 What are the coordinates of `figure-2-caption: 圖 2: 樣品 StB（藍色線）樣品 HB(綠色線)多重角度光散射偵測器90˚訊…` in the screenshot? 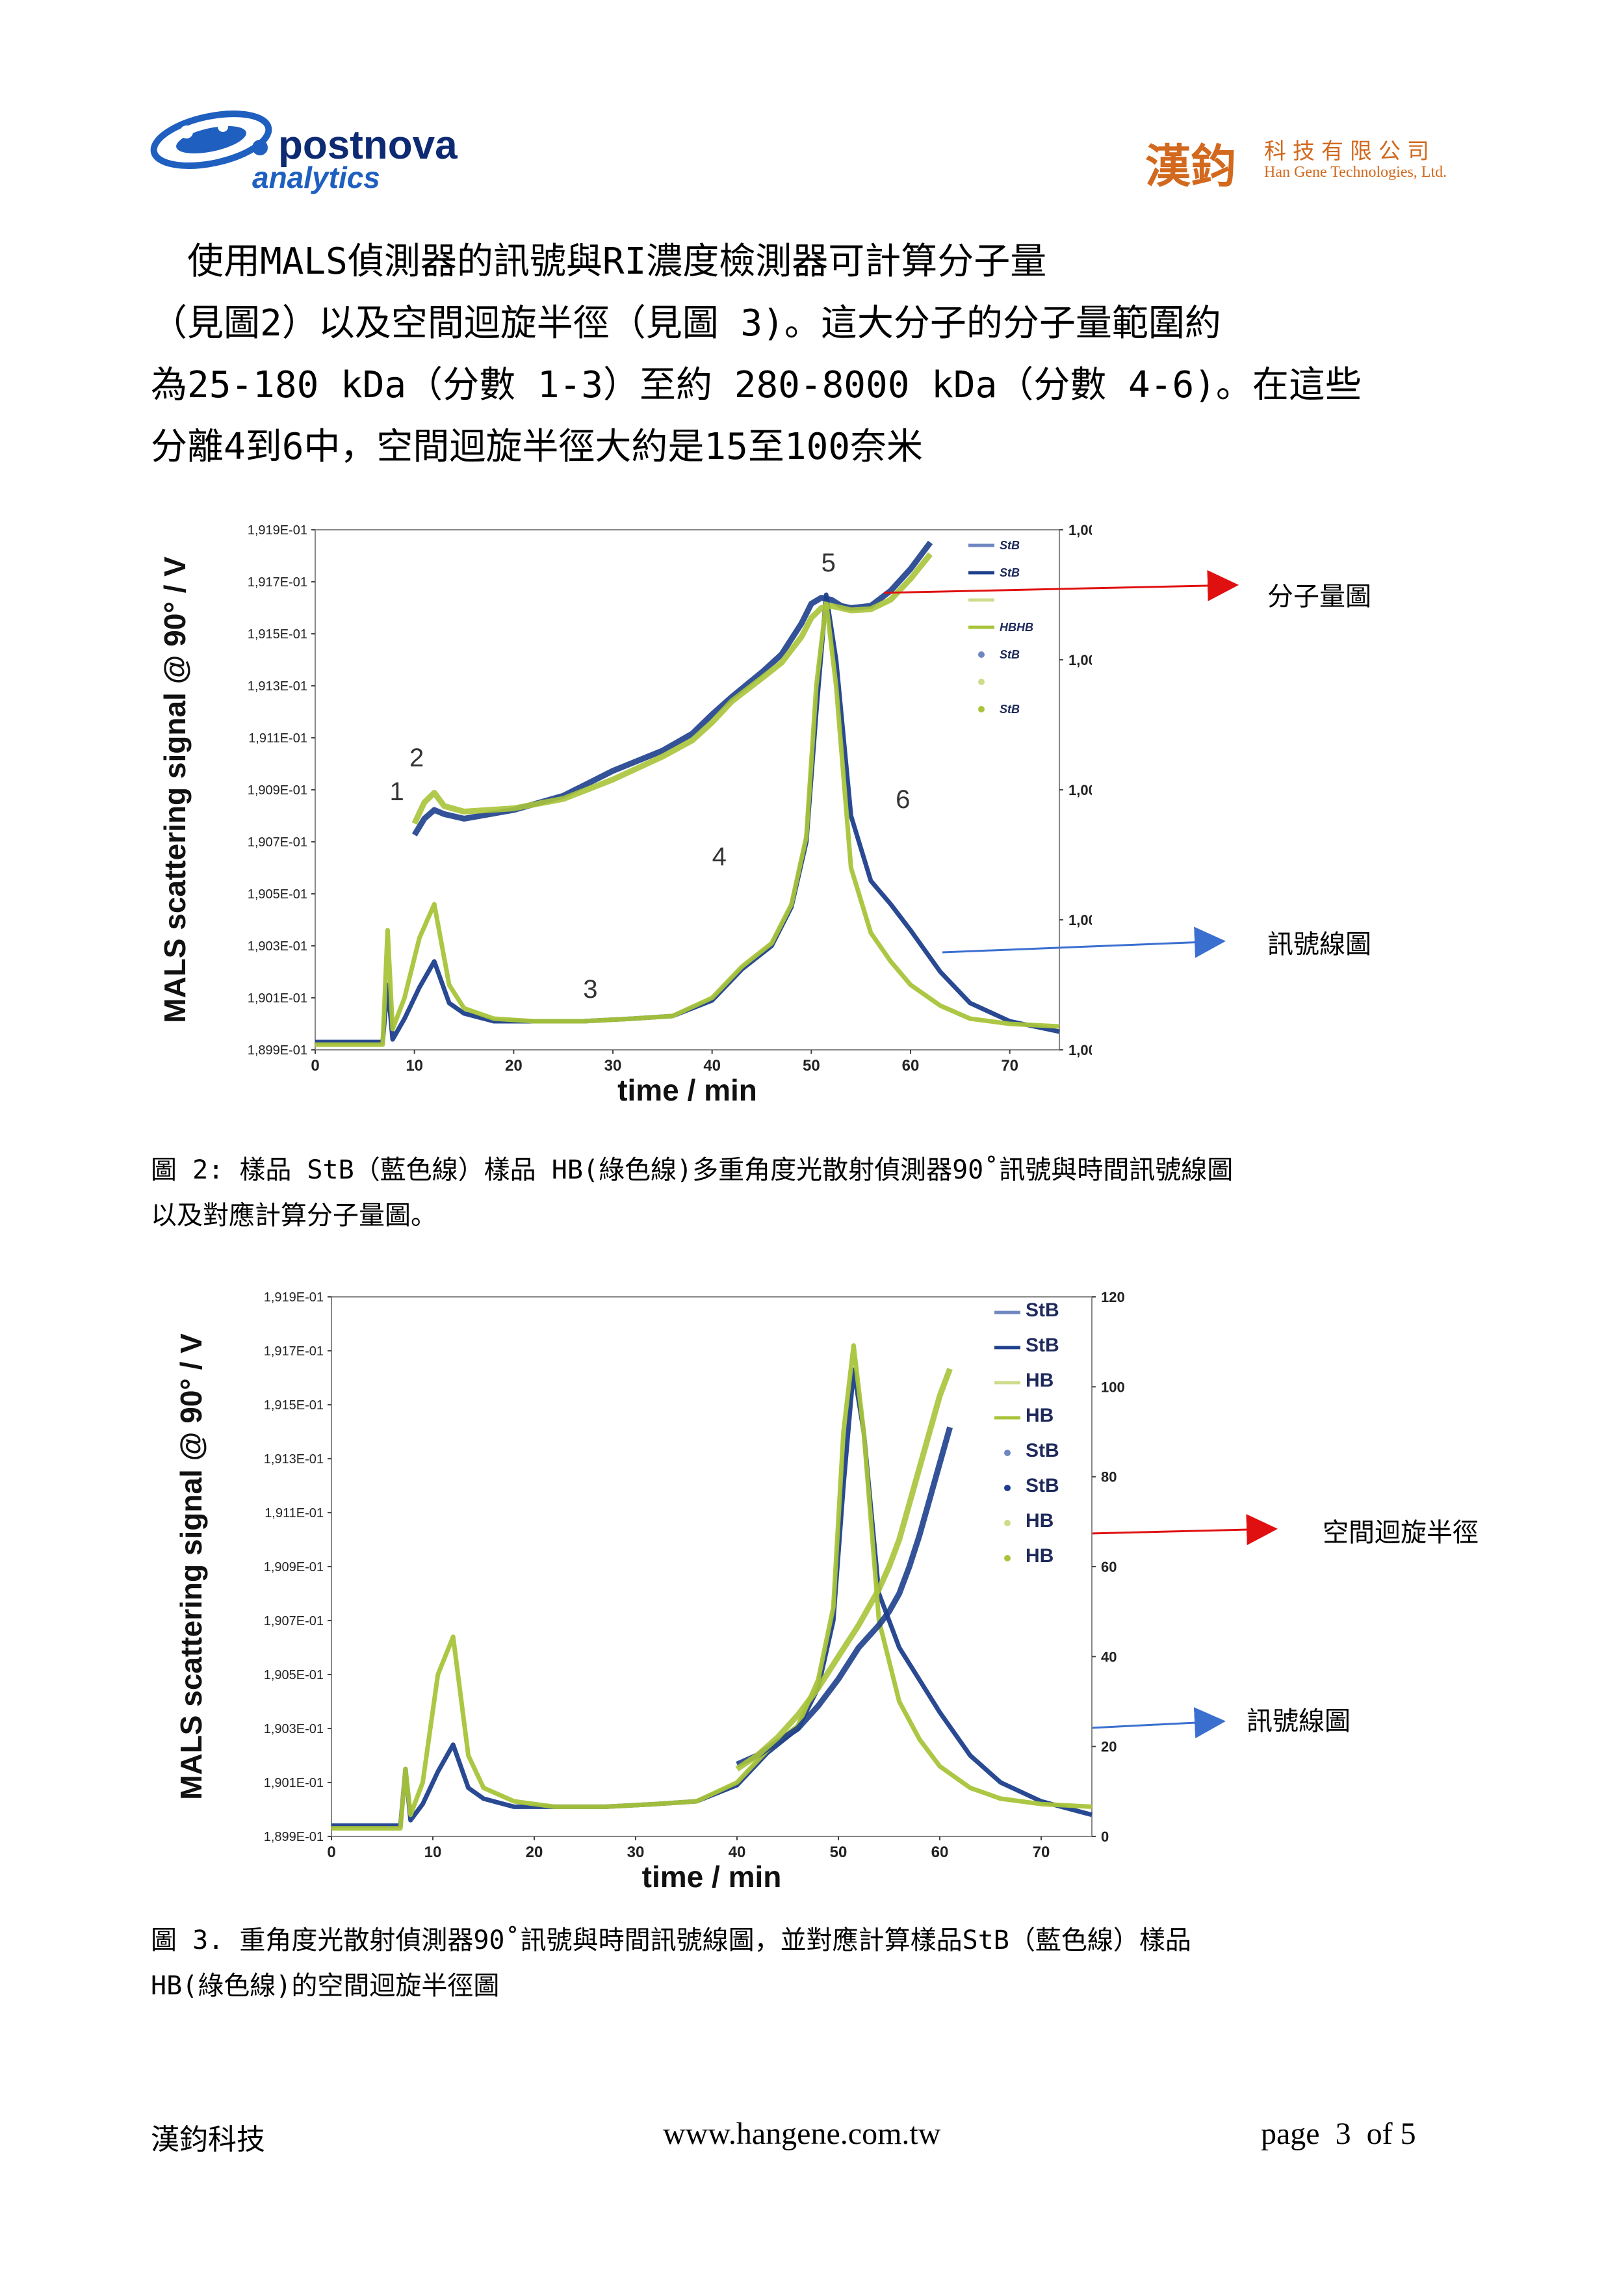 It's located at (692, 1192).